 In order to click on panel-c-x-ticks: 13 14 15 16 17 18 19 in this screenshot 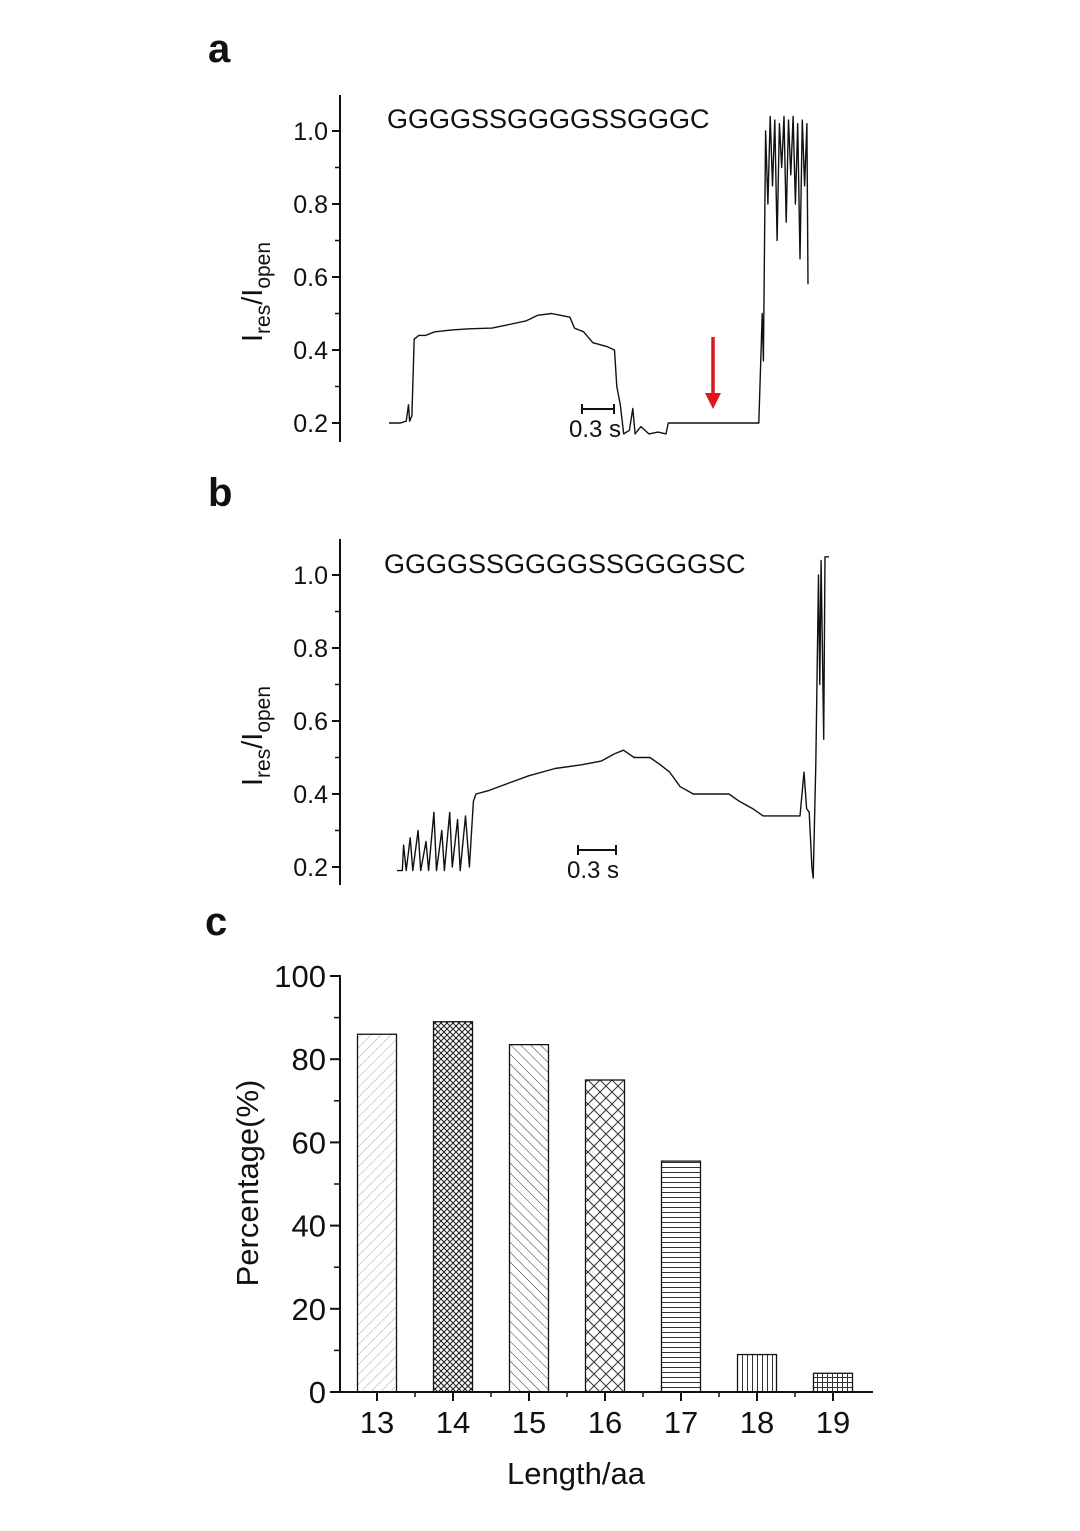, I will do `click(605, 1416)`.